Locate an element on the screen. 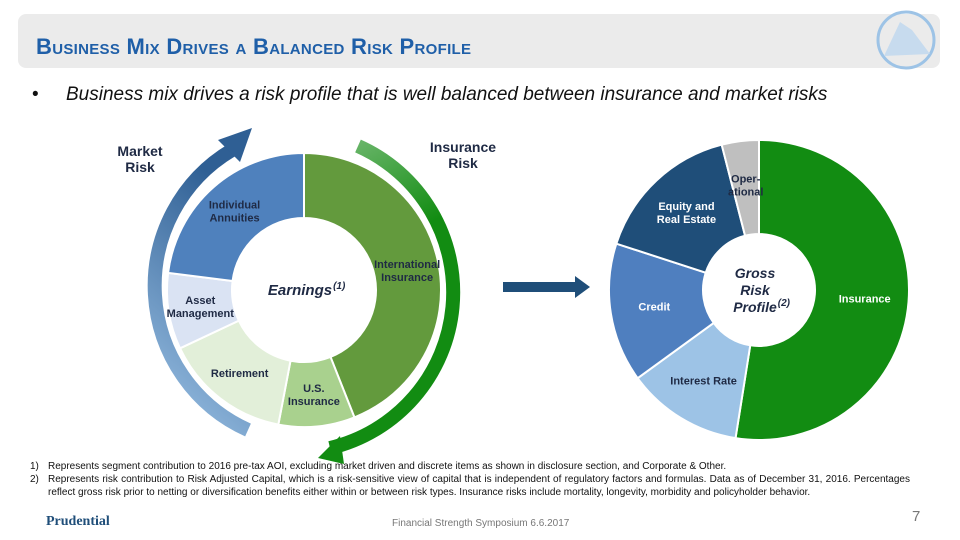 The image size is (960, 540). slice-label: Asset Management is located at coordinates (201, 307).